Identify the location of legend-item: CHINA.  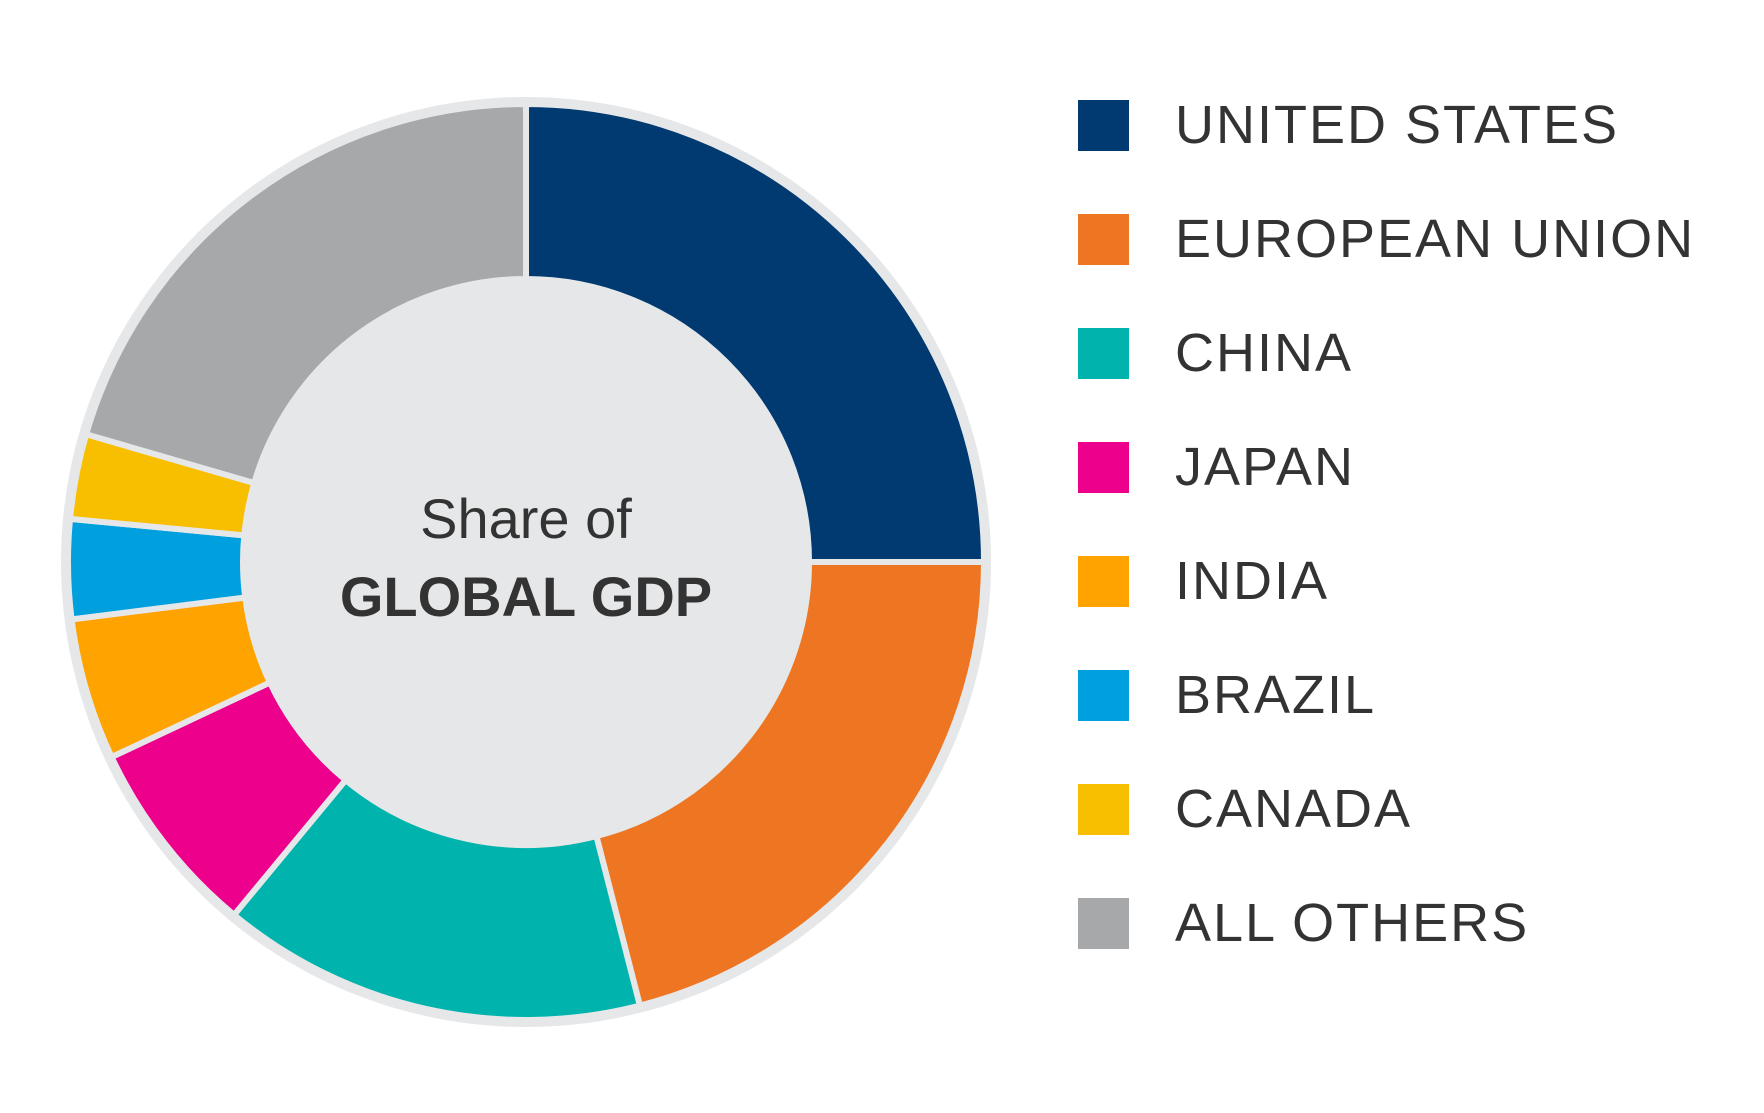
(1215, 353).